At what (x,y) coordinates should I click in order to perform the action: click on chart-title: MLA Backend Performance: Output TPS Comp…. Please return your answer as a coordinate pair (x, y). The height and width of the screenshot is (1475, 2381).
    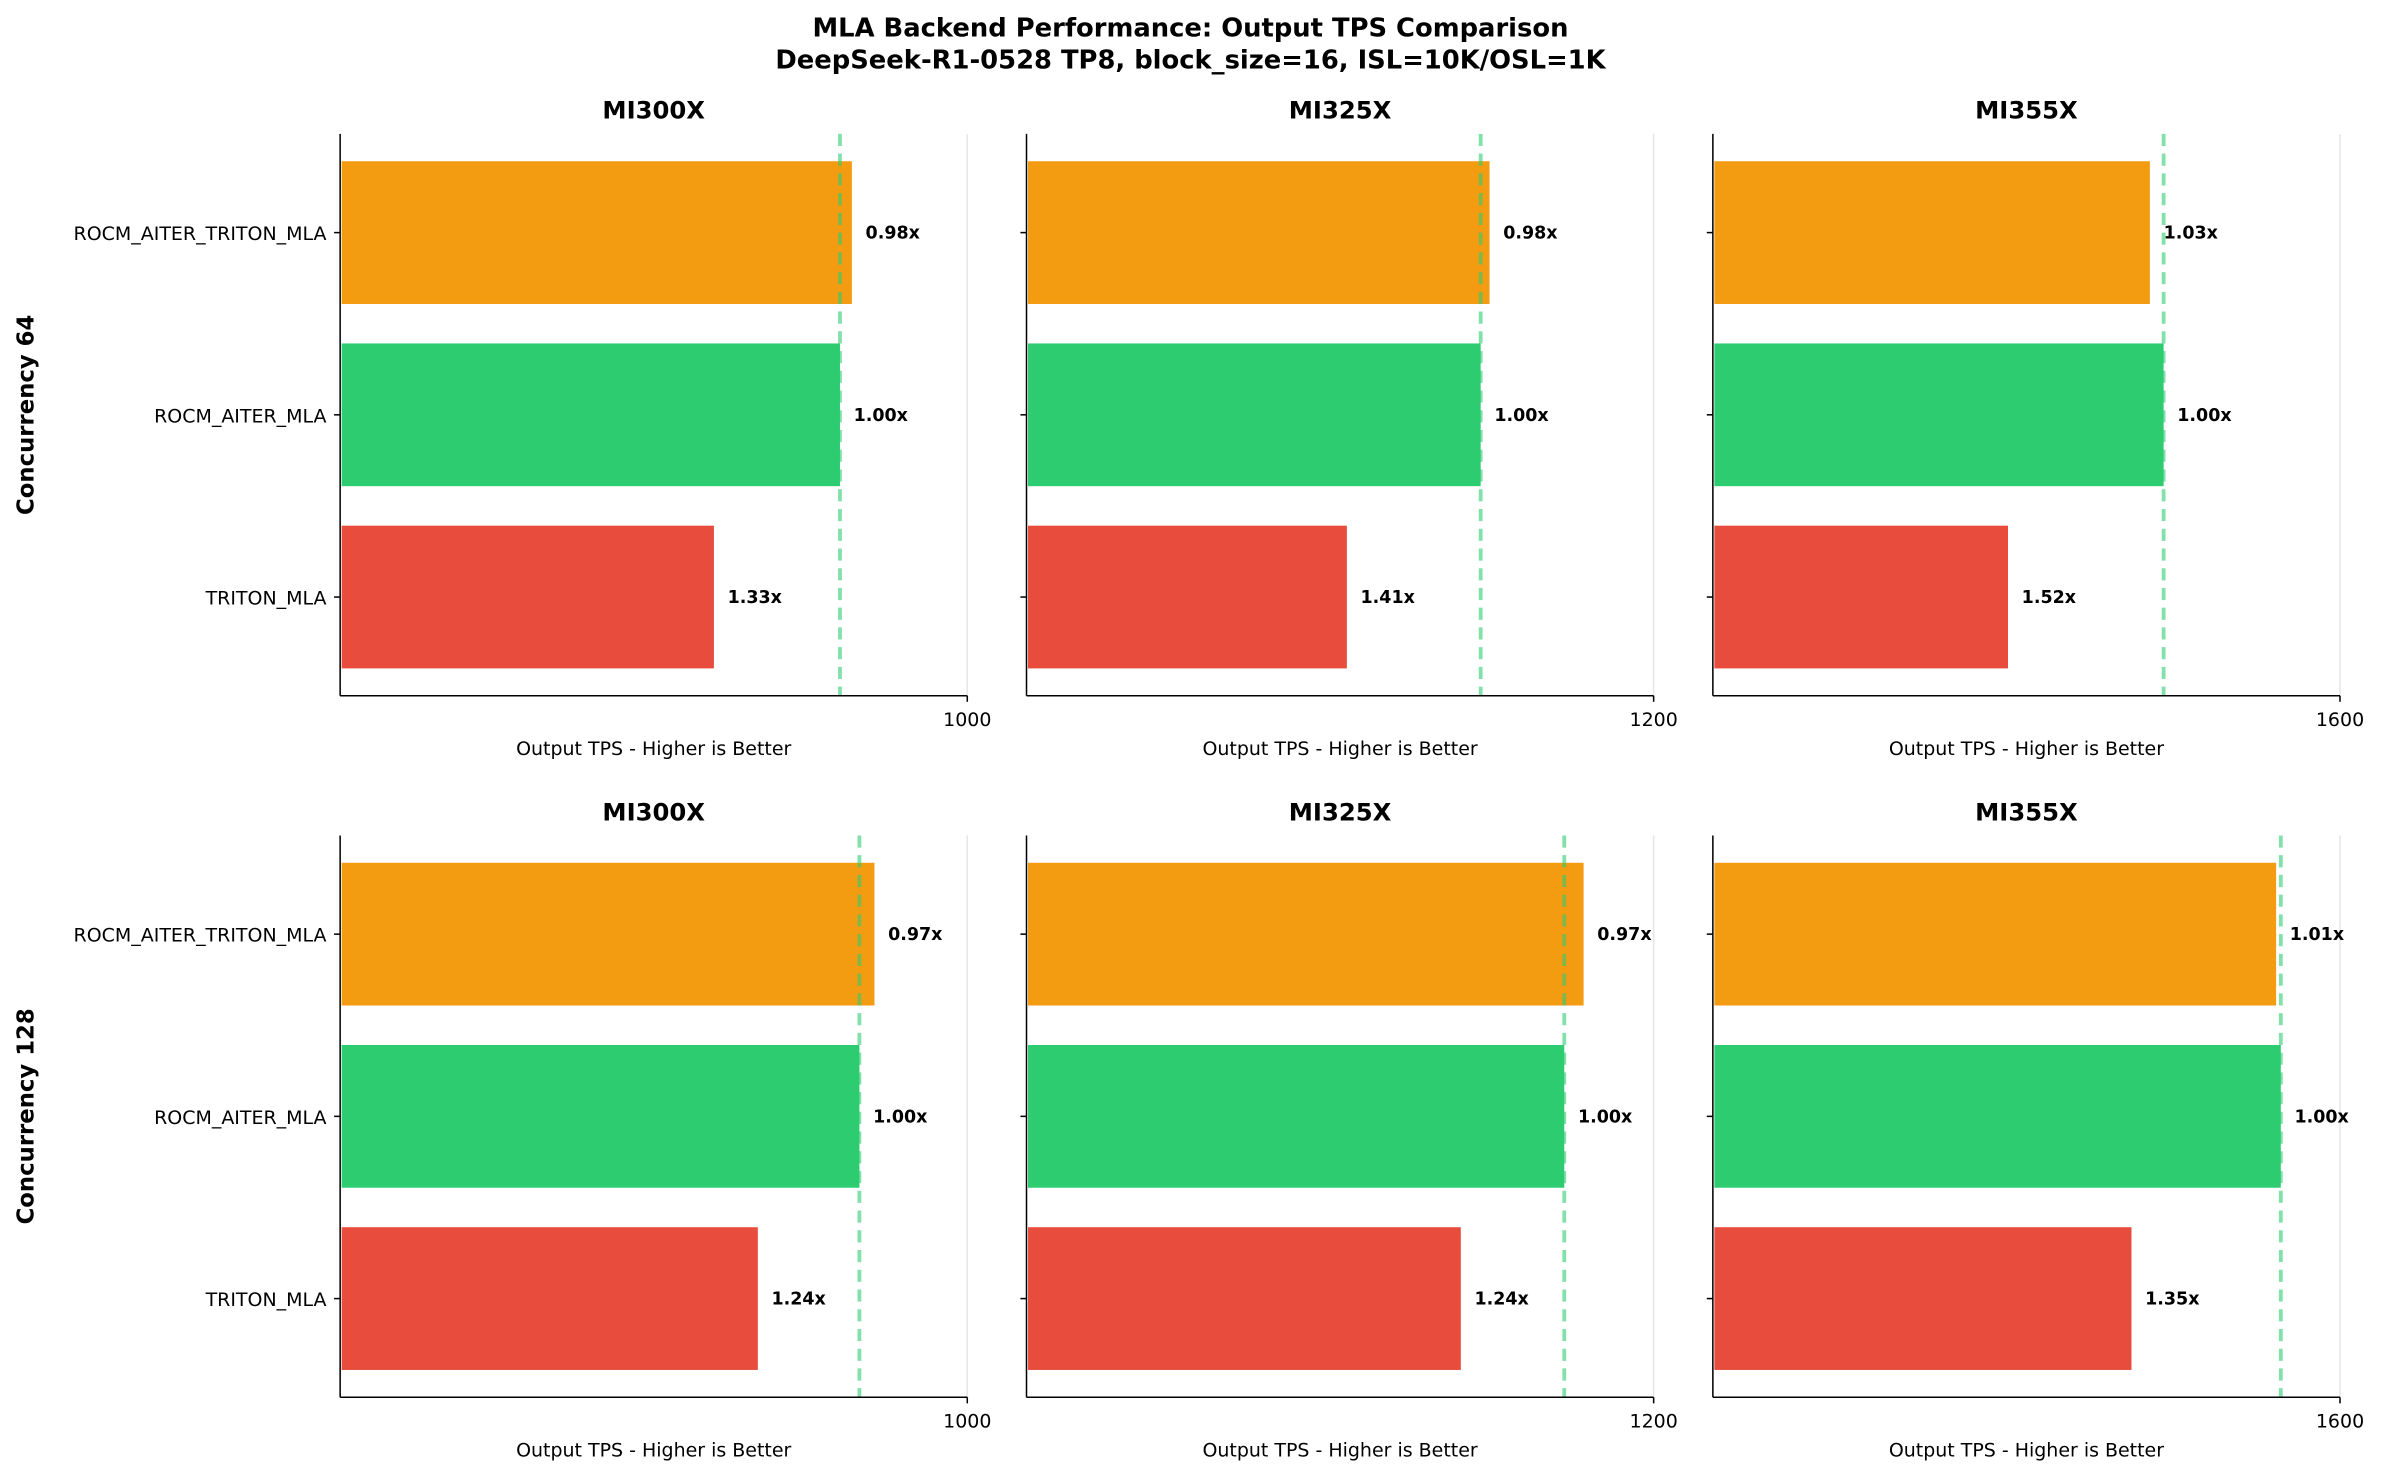
    Looking at the image, I should click on (1191, 29).